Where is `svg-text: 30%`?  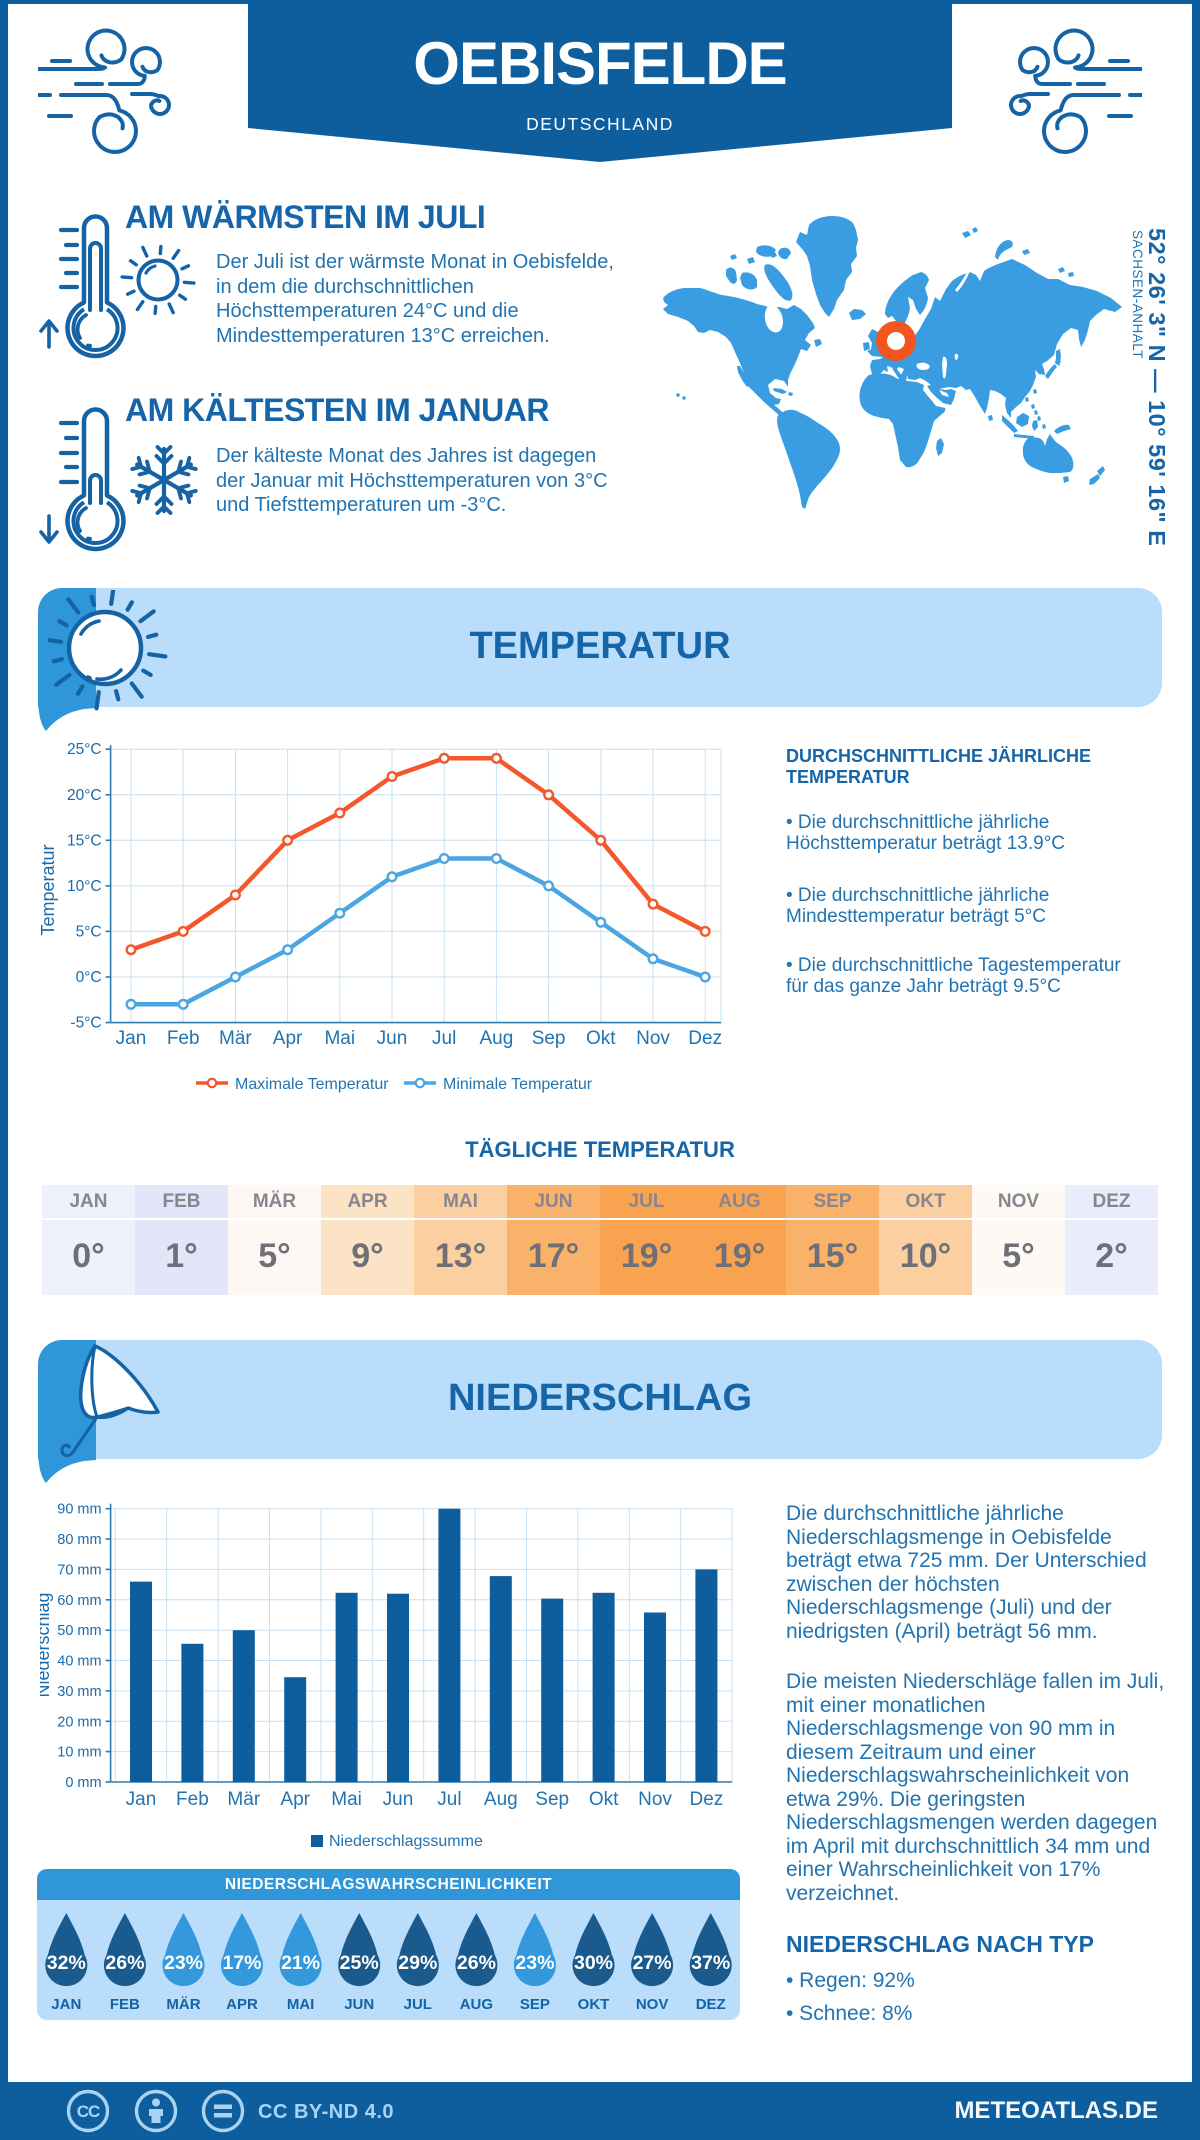
svg-text: 30% is located at coordinates (593, 1963).